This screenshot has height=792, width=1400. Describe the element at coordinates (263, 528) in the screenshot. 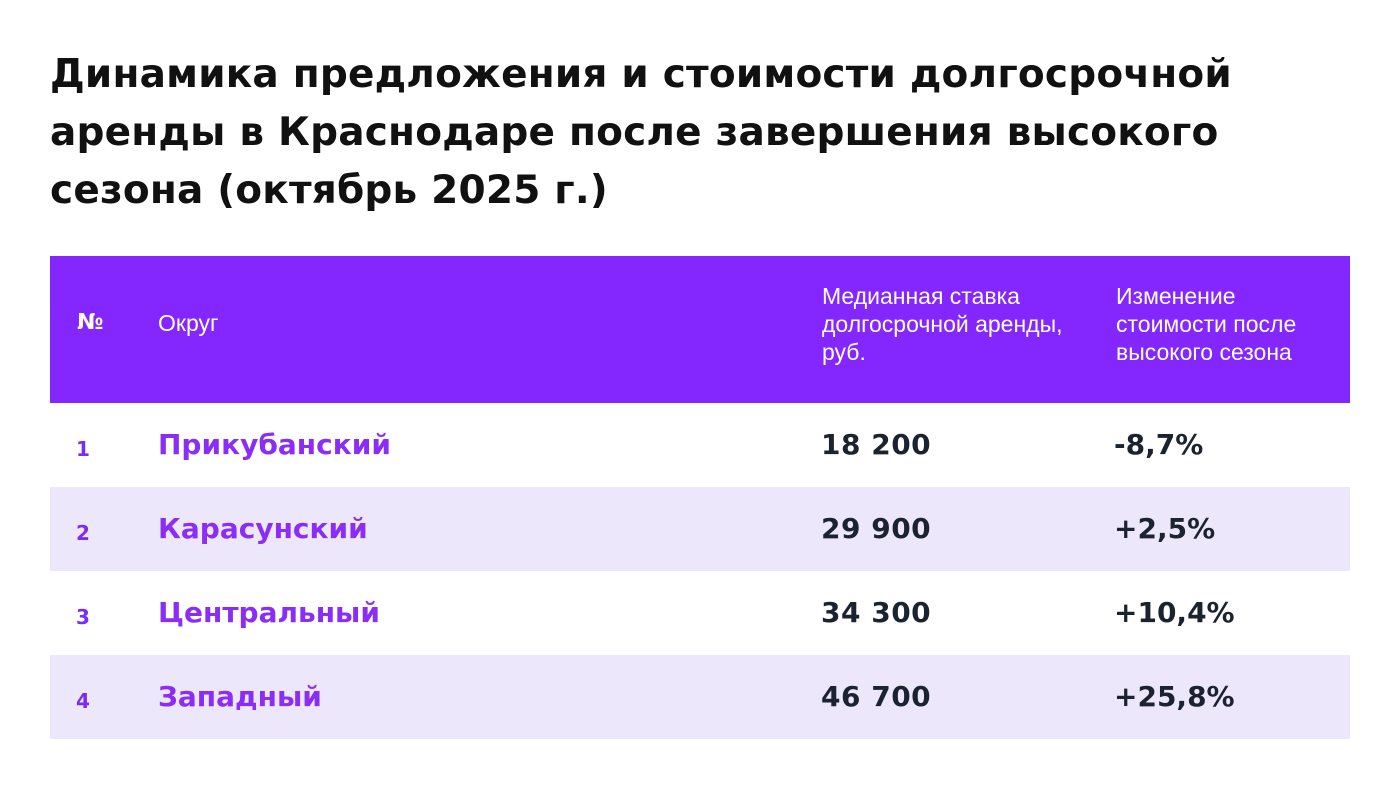

I see `district-name: Карасунский` at that location.